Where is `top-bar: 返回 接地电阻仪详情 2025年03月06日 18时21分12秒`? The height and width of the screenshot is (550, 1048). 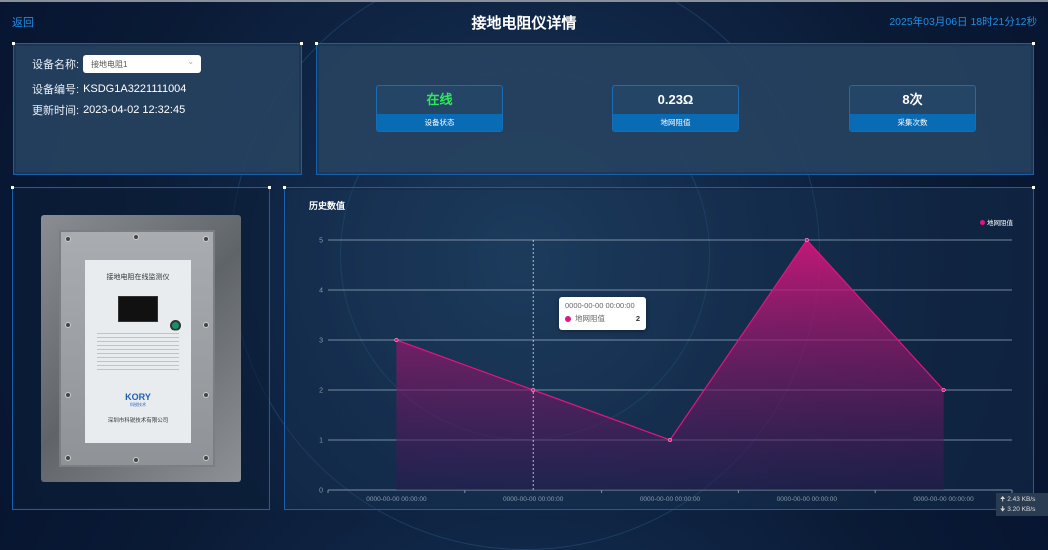
top-bar: 返回 接地电阻仪详情 2025年03月06日 18时21分12秒 is located at coordinates (524, 18).